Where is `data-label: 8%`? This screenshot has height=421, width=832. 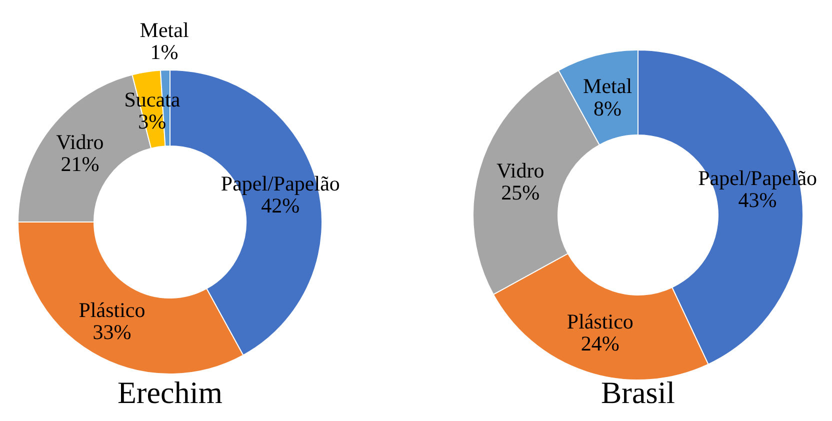 data-label: 8% is located at coordinates (608, 108).